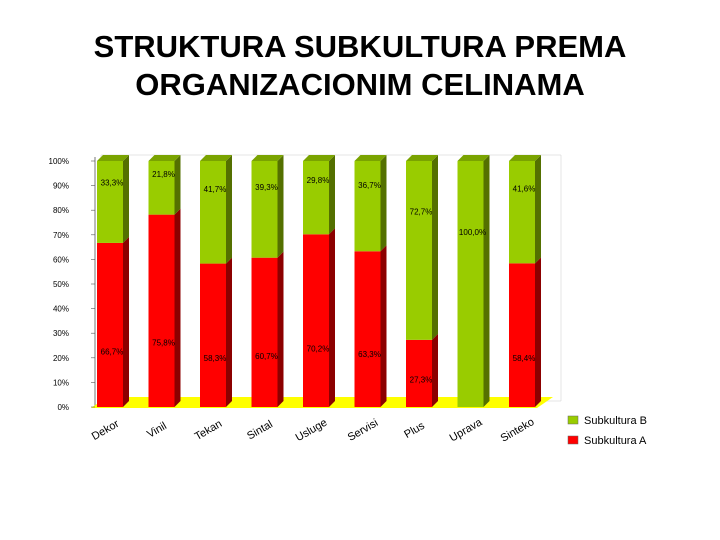  Describe the element at coordinates (266, 356) in the screenshot. I see `data-label: 60,7%` at that location.